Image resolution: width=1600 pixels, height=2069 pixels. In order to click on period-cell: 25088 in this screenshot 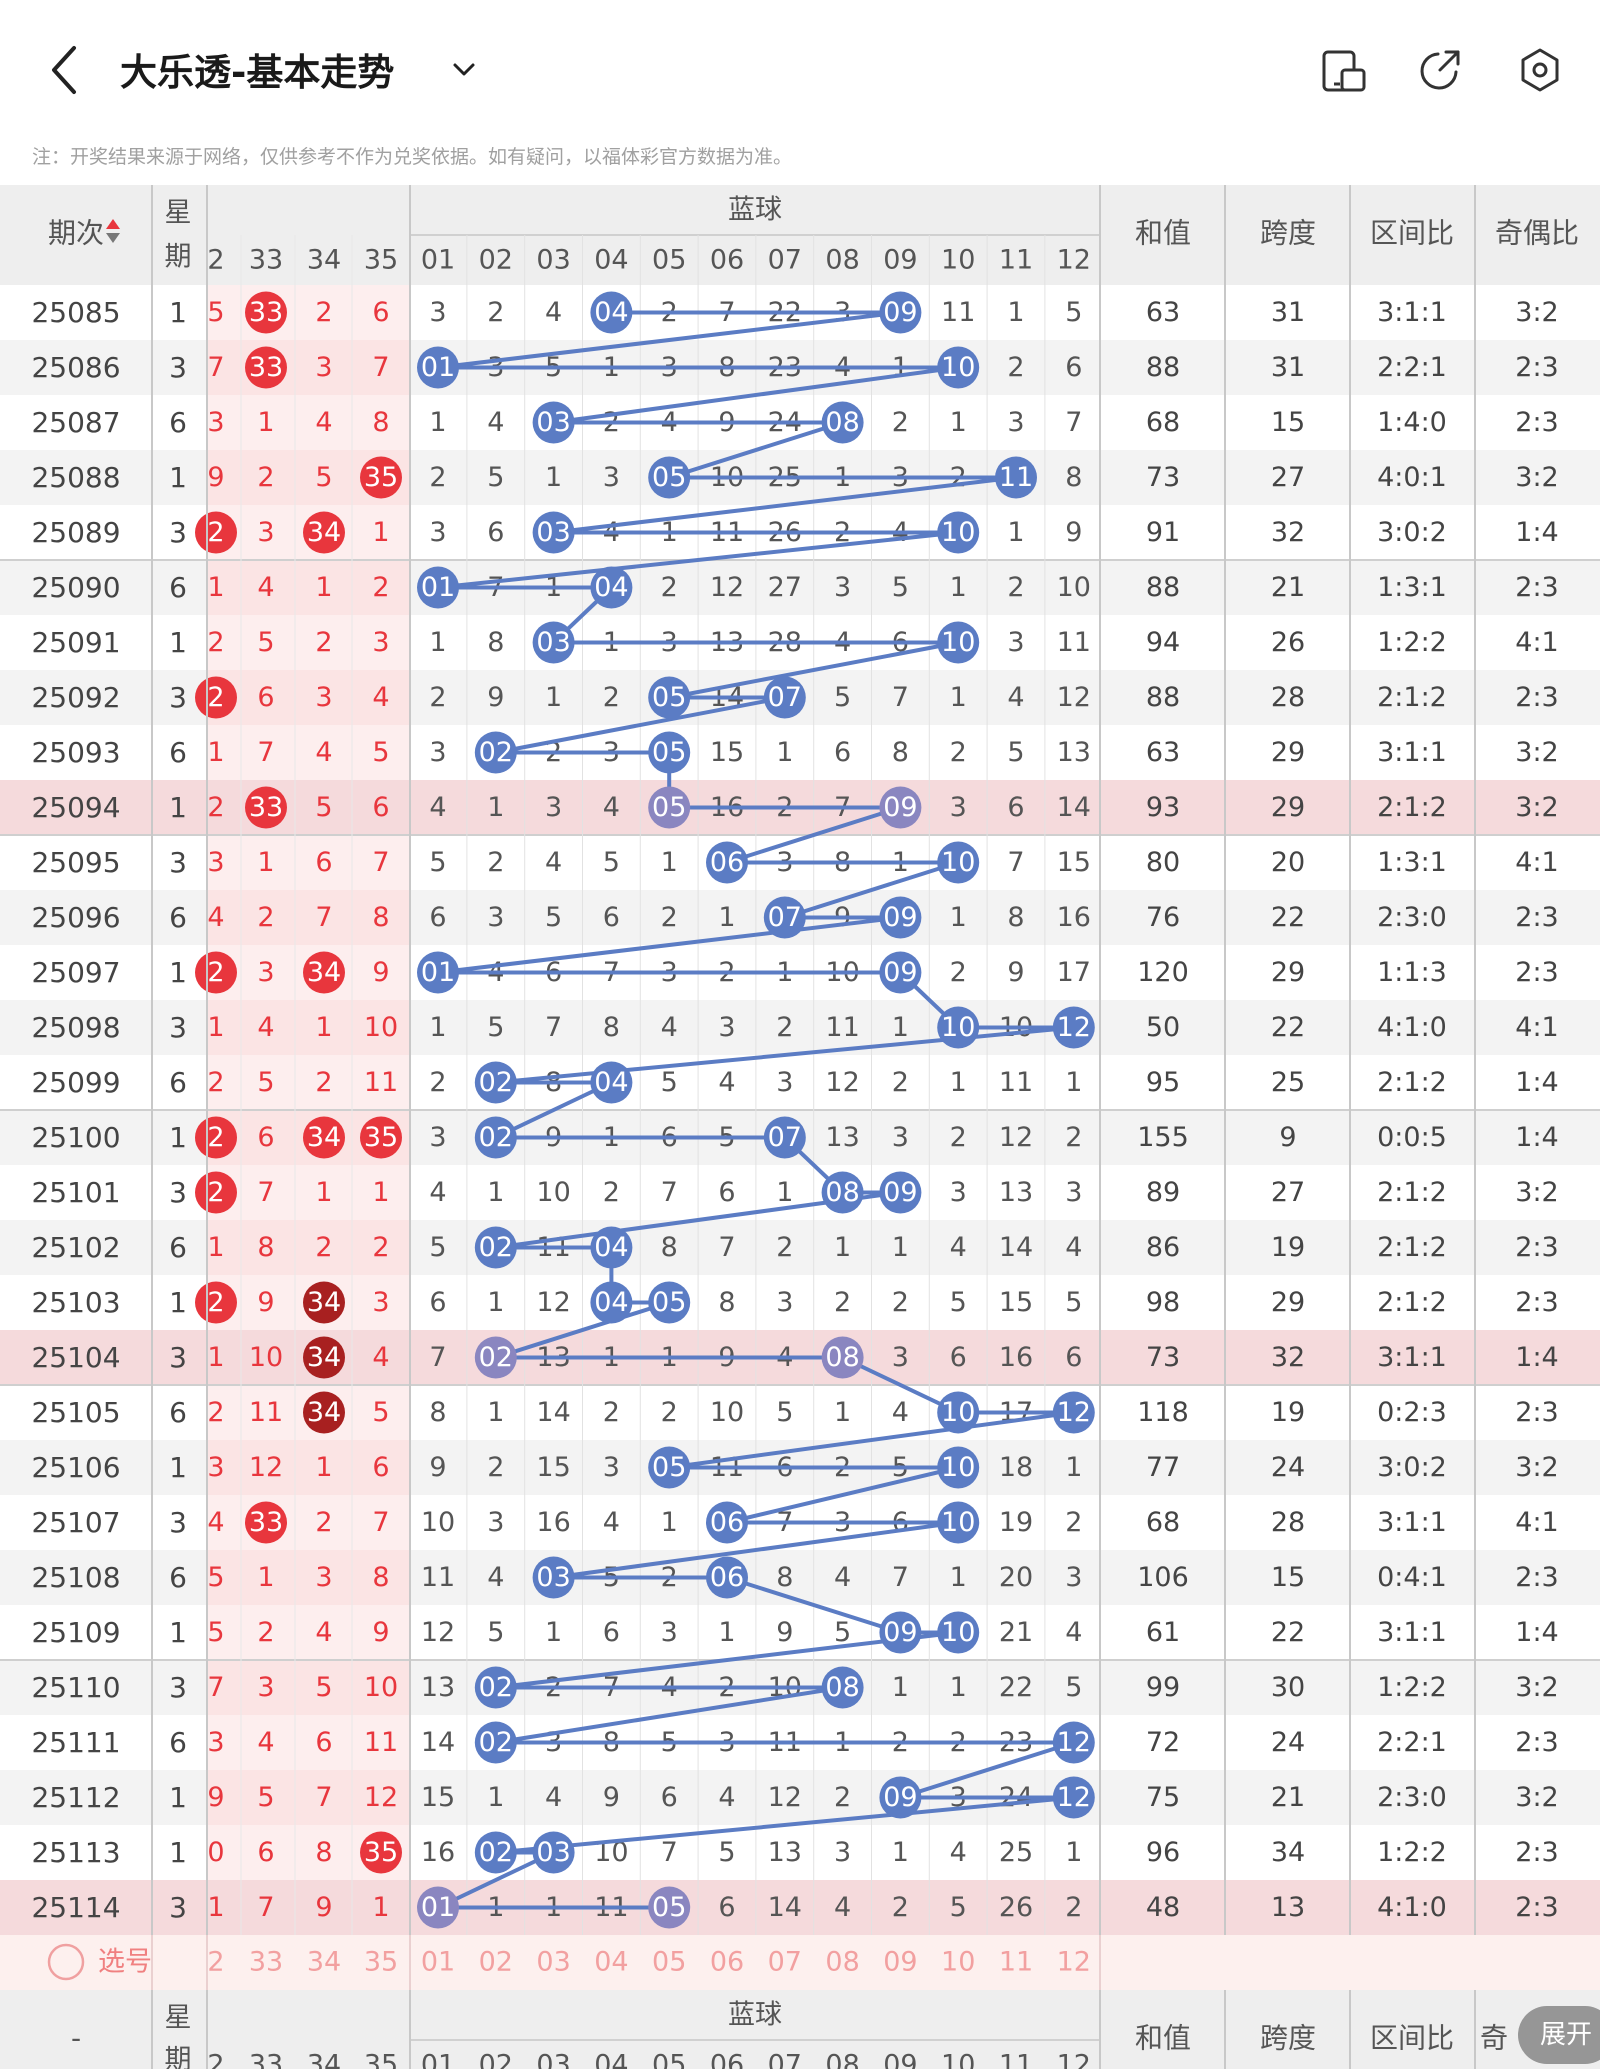, I will do `click(75, 477)`.